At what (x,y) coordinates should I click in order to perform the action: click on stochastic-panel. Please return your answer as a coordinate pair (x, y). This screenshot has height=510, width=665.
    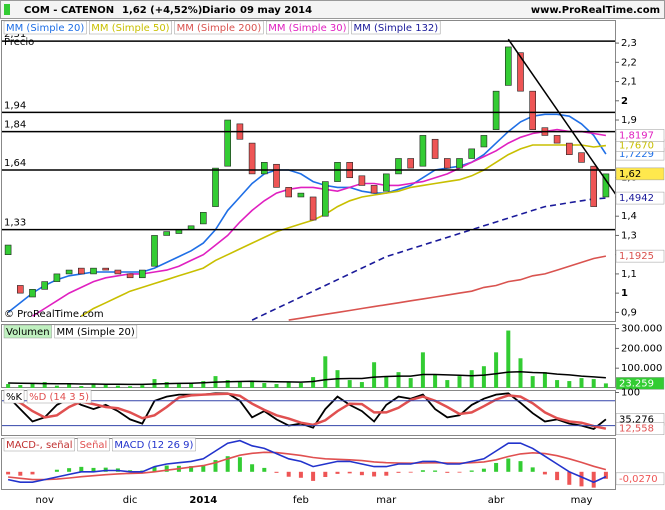
    Looking at the image, I should click on (308, 413).